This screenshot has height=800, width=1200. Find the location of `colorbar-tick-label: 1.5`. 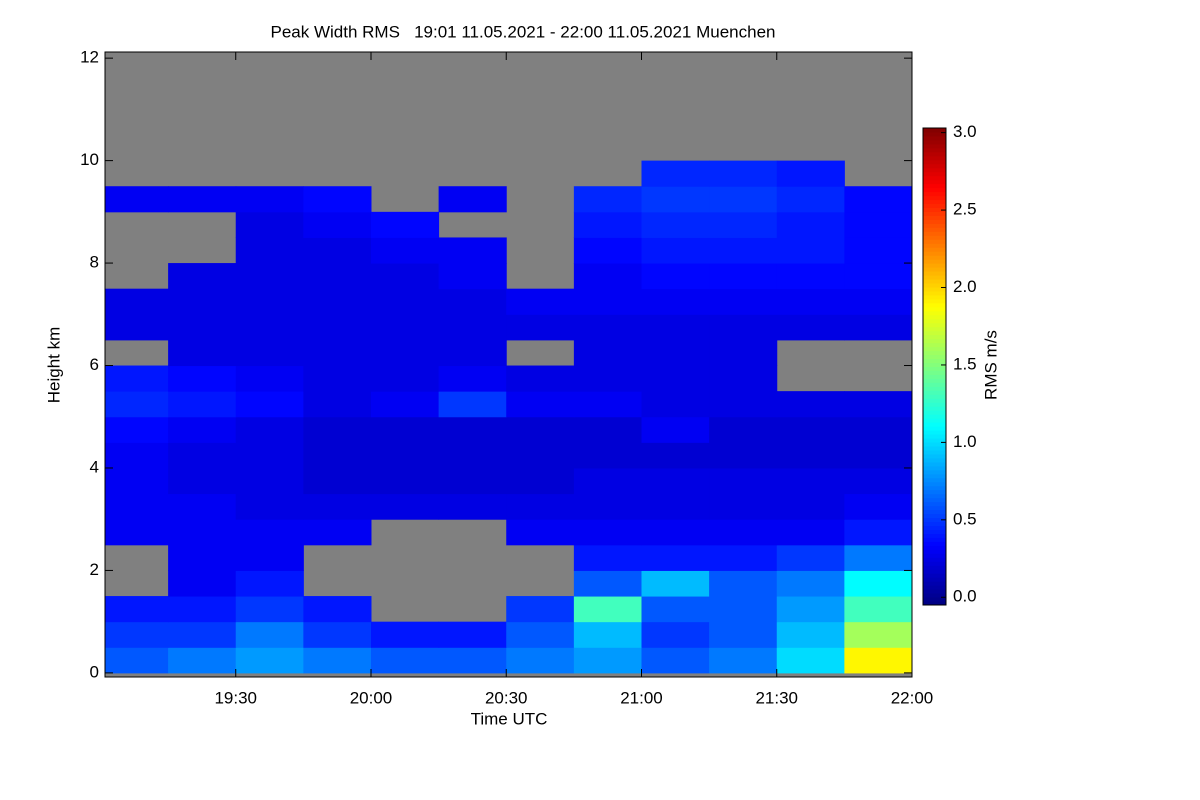

colorbar-tick-label: 1.5 is located at coordinates (965, 363).